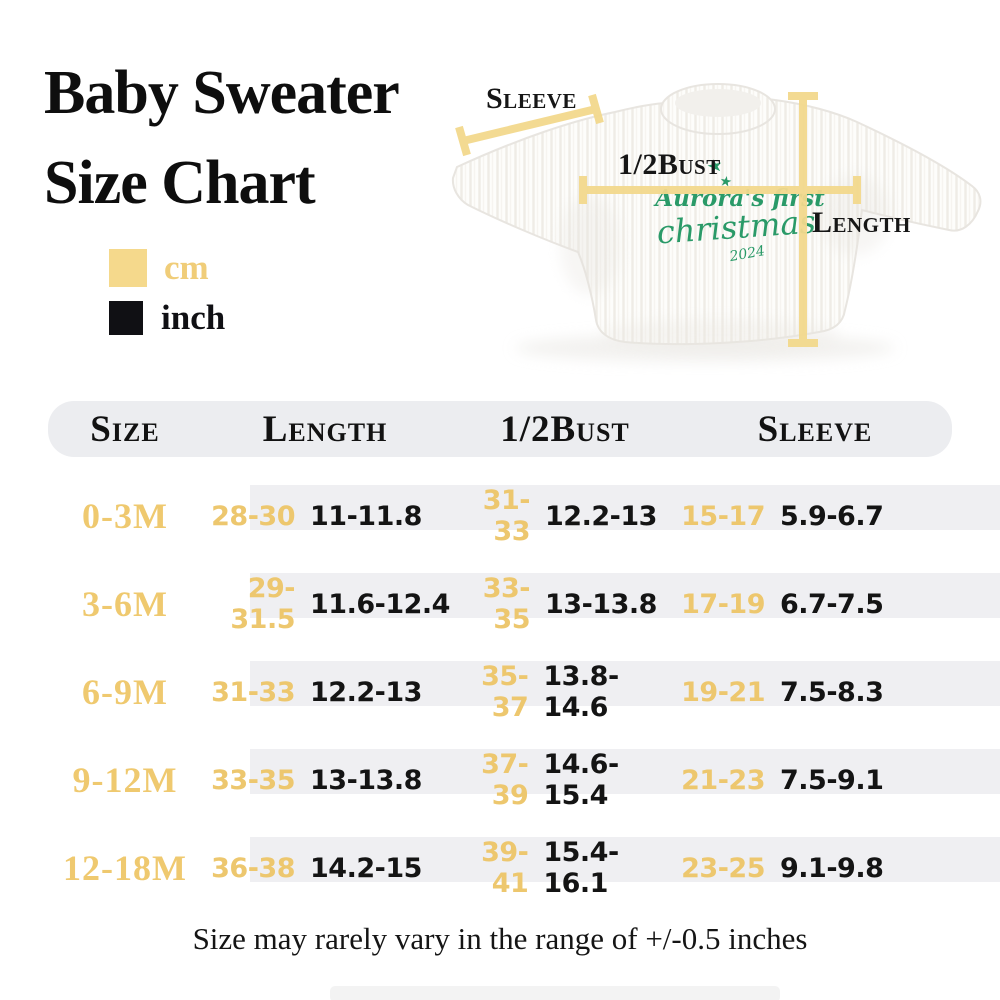 This screenshot has height=1000, width=1000. Describe the element at coordinates (832, 868) in the screenshot. I see `sleeve-inch-value: 9.1-9.8` at that location.